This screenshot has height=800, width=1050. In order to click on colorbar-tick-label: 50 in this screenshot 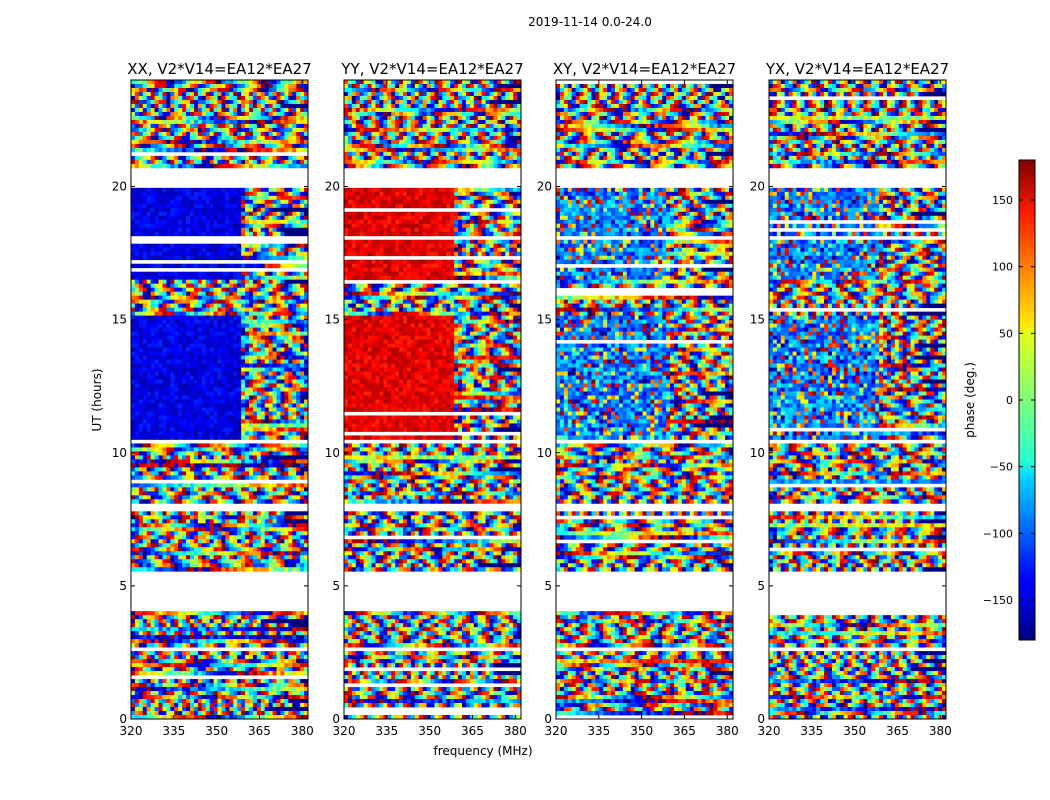, I will do `click(1006, 333)`.